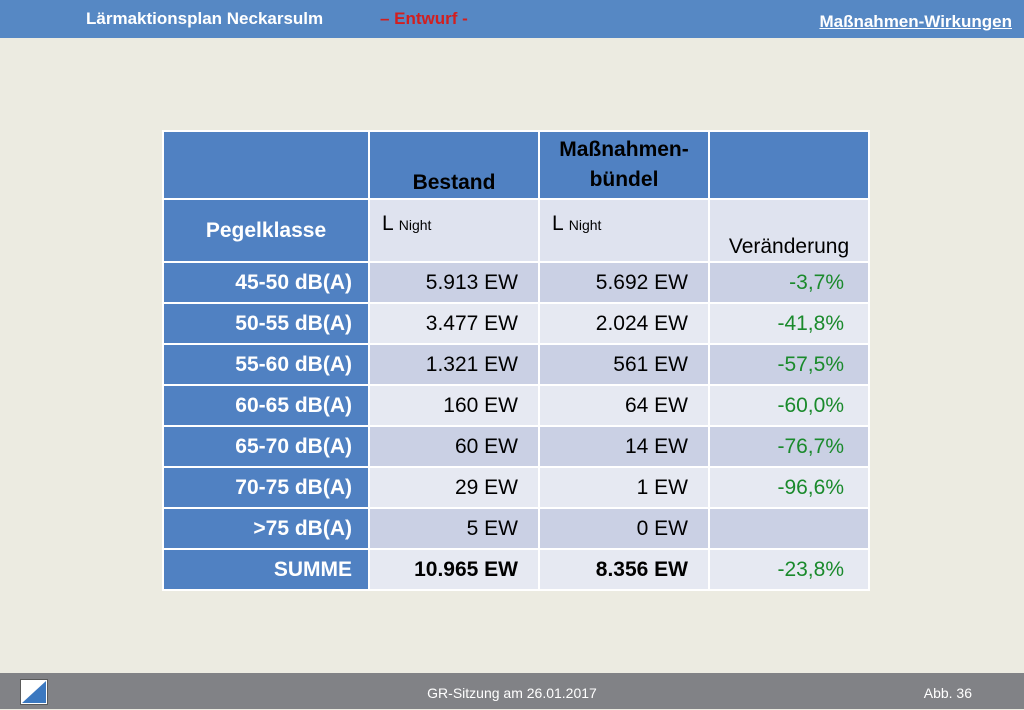 The width and height of the screenshot is (1024, 710). I want to click on row-bestand: 160 EW, so click(454, 405).